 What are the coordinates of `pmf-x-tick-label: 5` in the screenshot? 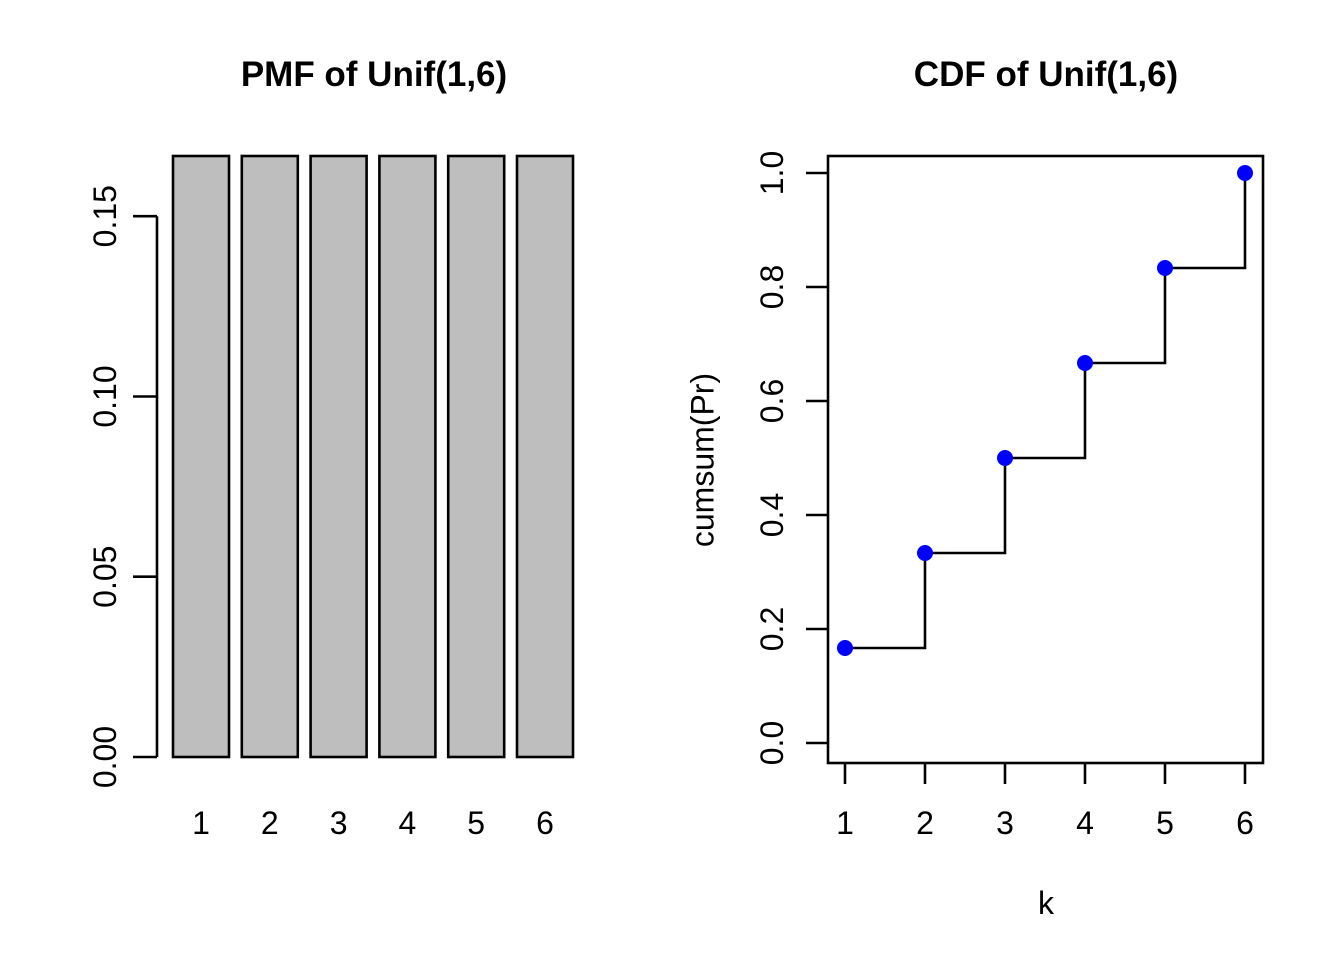 It's located at (476, 823).